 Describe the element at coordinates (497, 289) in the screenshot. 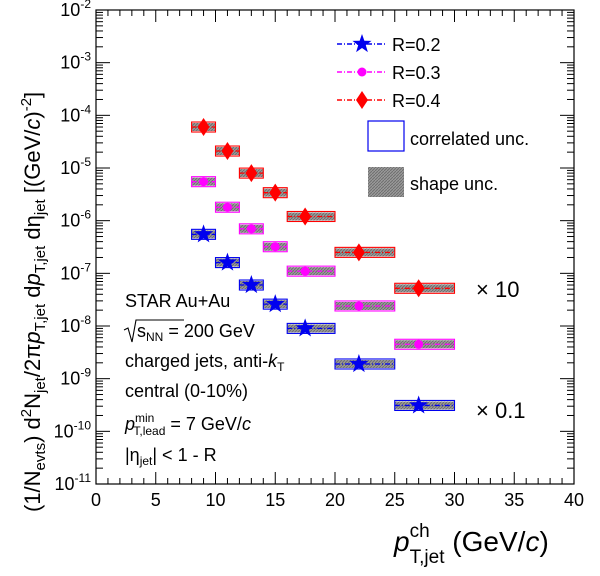

I see `scale-label-x10: × 10` at that location.